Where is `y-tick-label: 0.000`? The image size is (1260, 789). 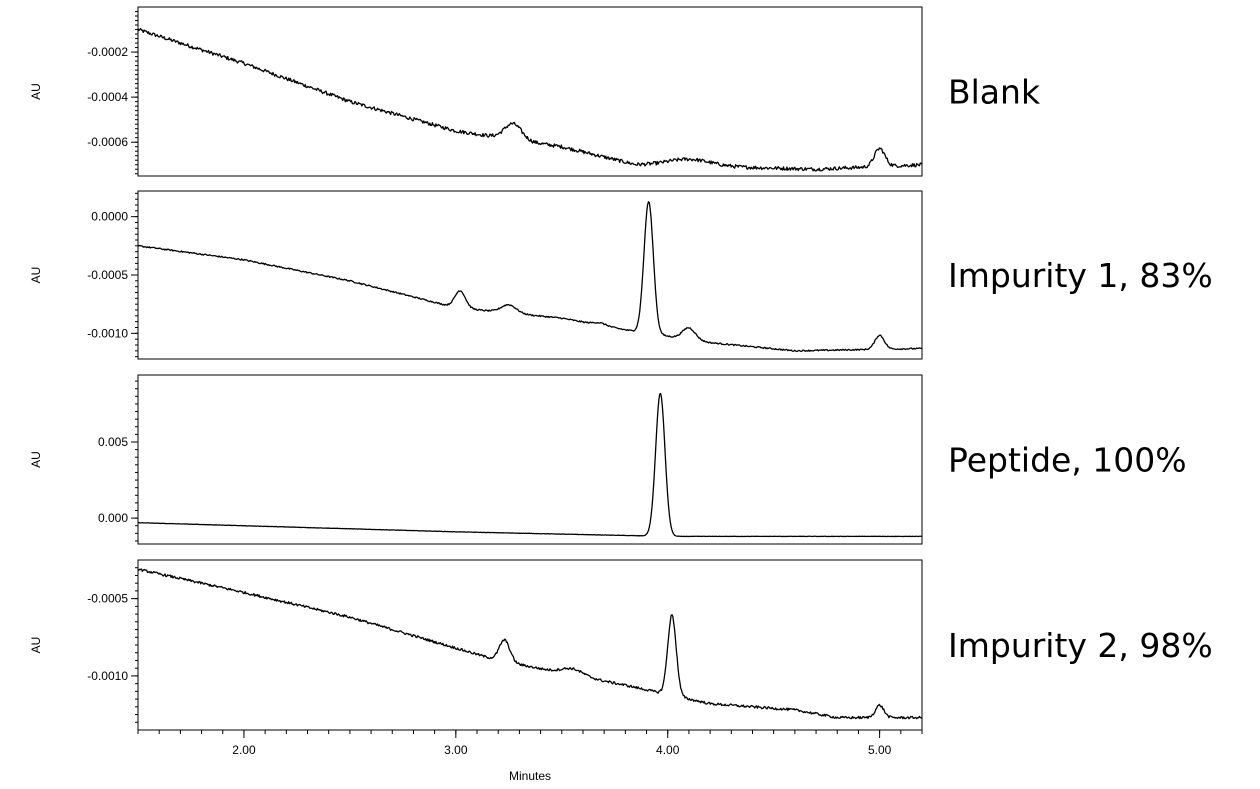
y-tick-label: 0.000 is located at coordinates (113, 518).